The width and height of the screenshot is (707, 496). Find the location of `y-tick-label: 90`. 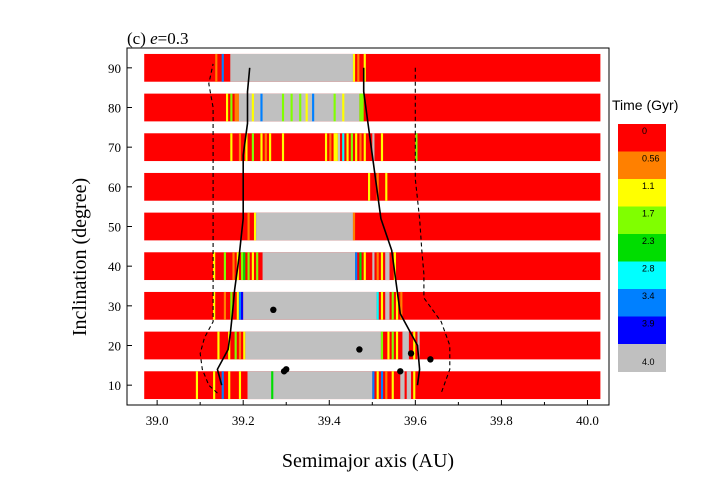

y-tick-label: 90 is located at coordinates (114, 68).